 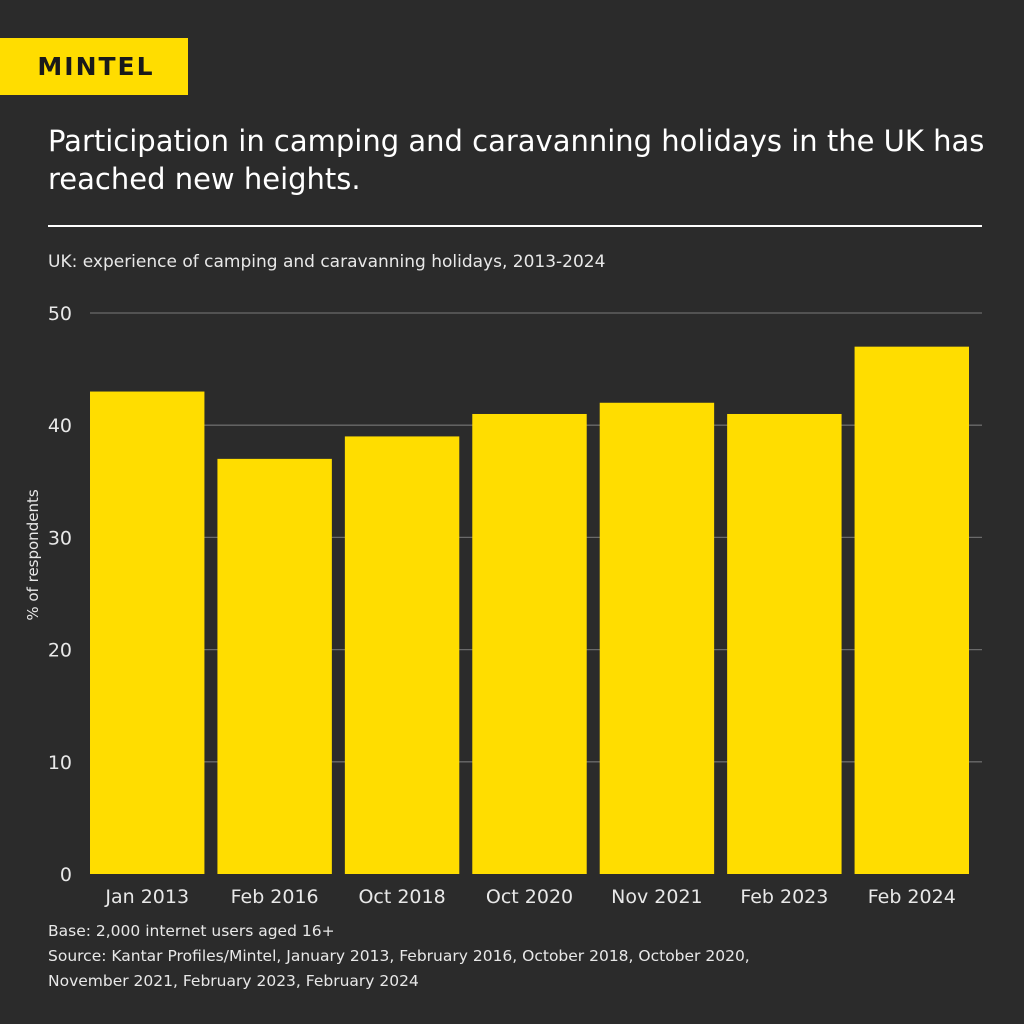 What do you see at coordinates (33, 554) in the screenshot?
I see `y-axis-label: % of respondents` at bounding box center [33, 554].